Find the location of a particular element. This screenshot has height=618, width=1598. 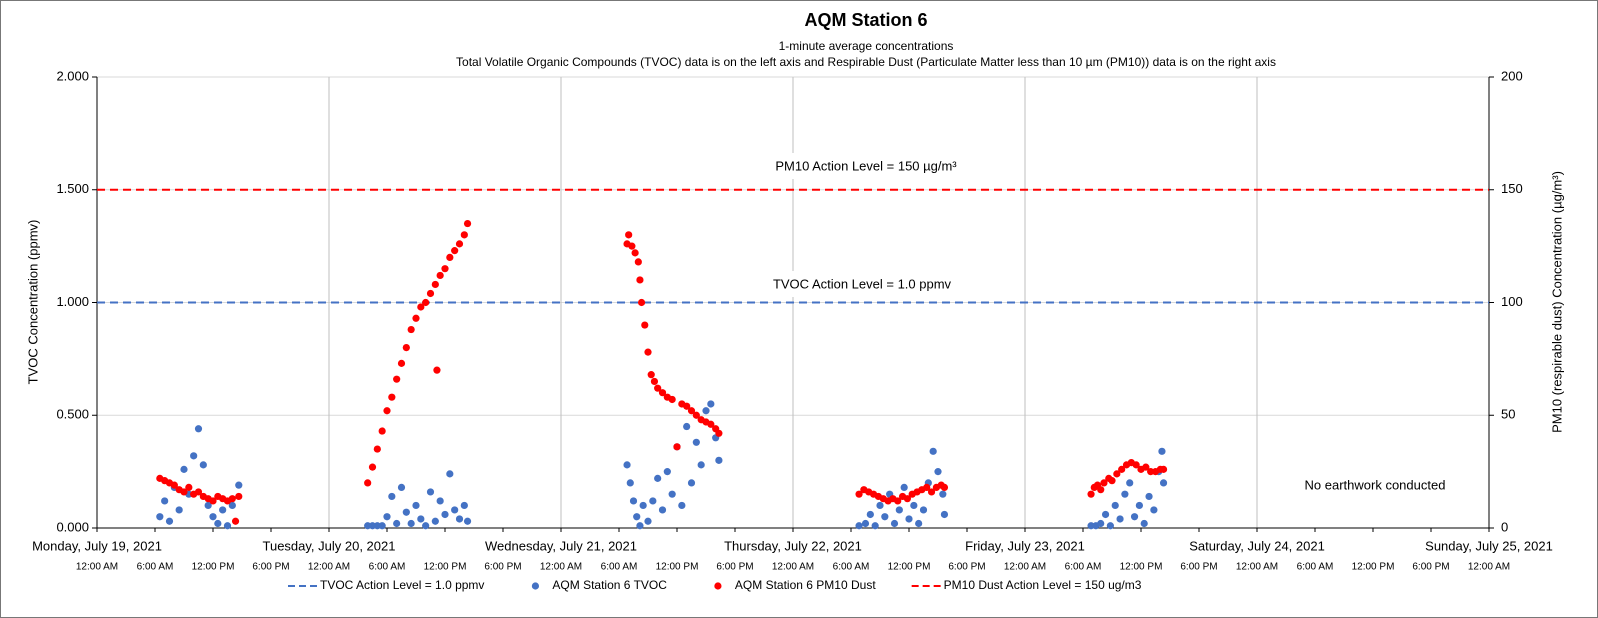

y2-tick-label: 50 is located at coordinates (1508, 414).